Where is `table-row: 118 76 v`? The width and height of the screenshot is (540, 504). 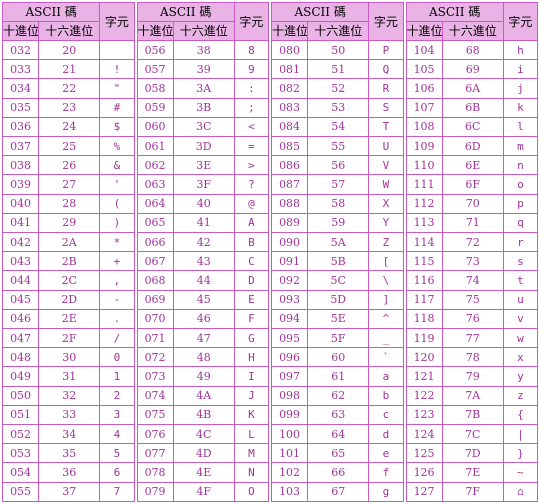
table-row: 118 76 v is located at coordinates (472, 319).